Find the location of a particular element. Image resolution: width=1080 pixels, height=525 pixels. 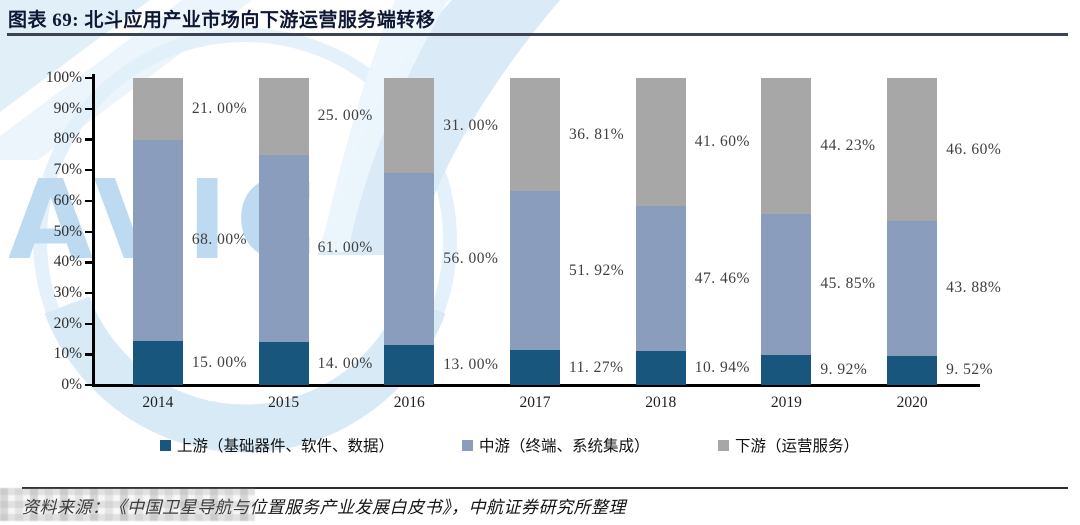

bar-2014-downstream is located at coordinates (157, 109).